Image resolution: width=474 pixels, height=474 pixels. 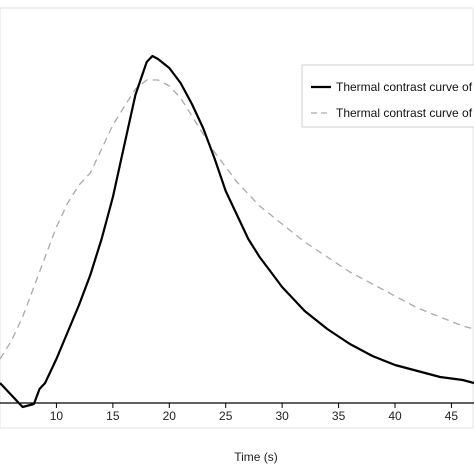 I want to click on x-tick-label: 15, so click(x=113, y=416).